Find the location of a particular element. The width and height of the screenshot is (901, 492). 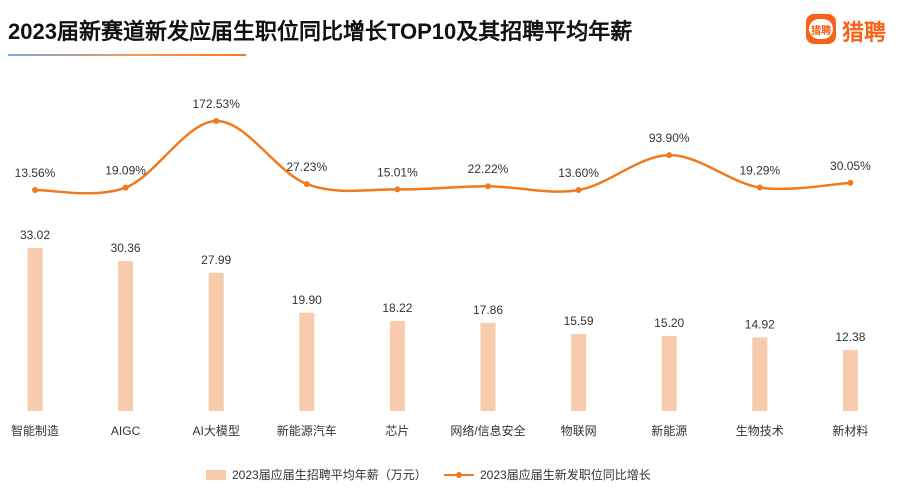

logo-badge-icon: 猎聘 is located at coordinates (821, 29).